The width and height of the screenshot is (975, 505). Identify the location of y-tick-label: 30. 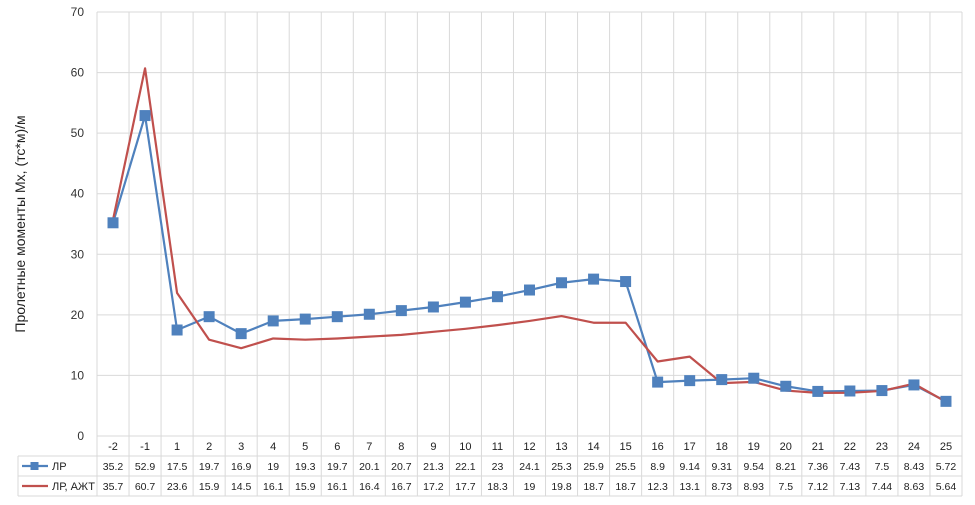
(78, 254).